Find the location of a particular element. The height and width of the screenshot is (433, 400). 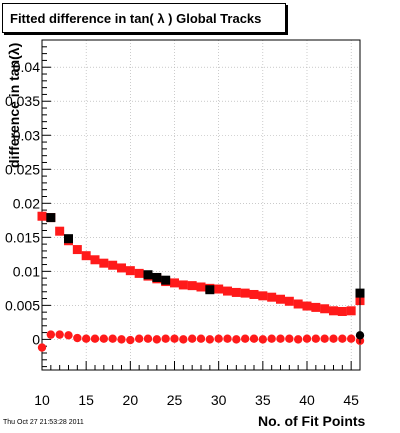

x-tick-label: 20 is located at coordinates (131, 400).